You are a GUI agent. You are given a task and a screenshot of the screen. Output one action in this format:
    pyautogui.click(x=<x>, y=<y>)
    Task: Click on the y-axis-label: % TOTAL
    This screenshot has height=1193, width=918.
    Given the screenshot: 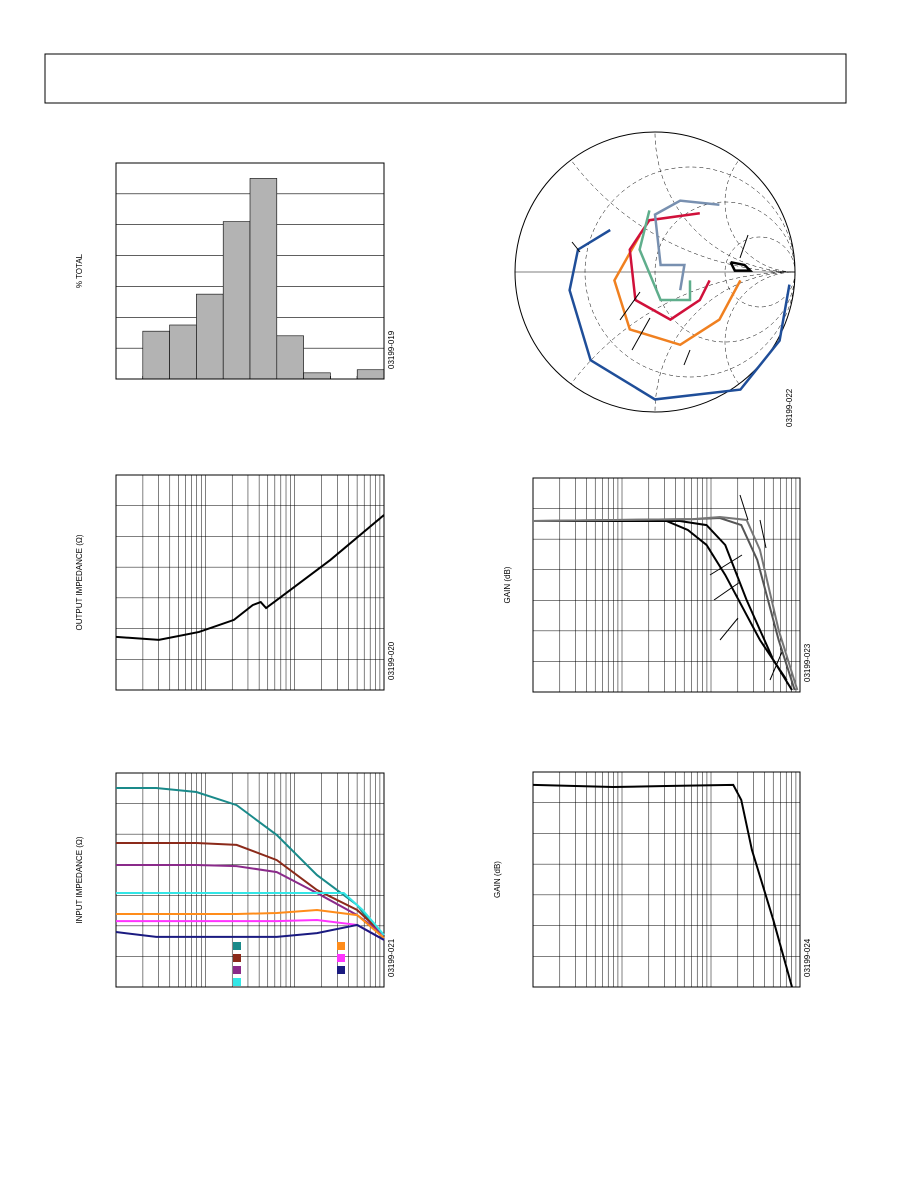 What is the action you would take?
    pyautogui.click(x=79, y=270)
    